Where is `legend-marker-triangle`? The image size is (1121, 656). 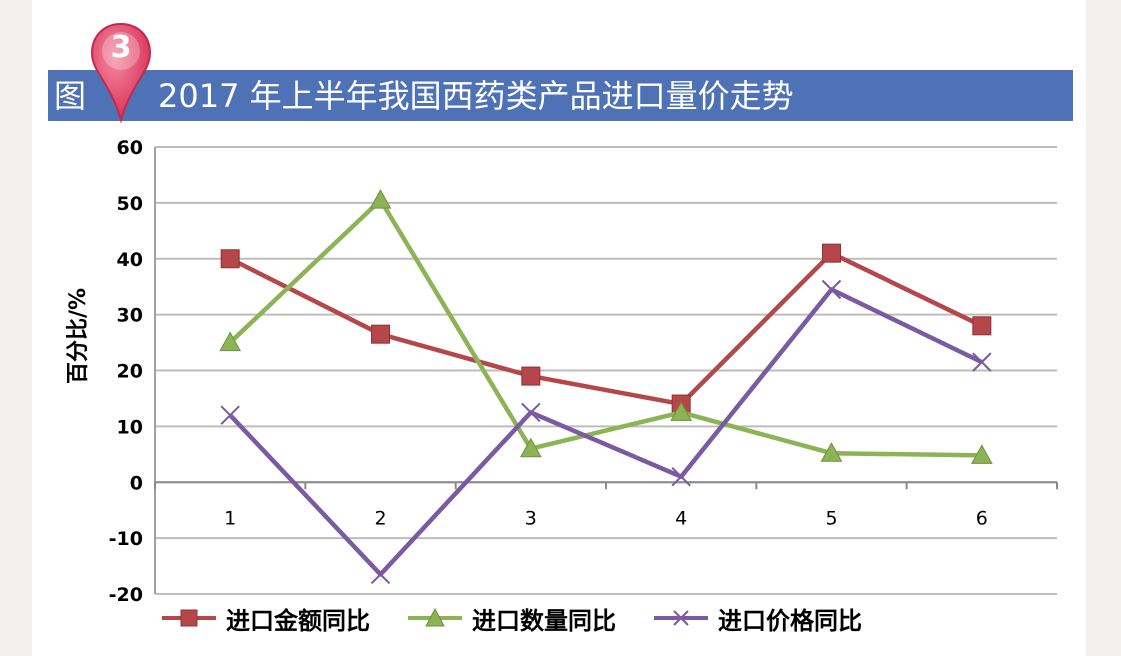
legend-marker-triangle is located at coordinates (435, 617).